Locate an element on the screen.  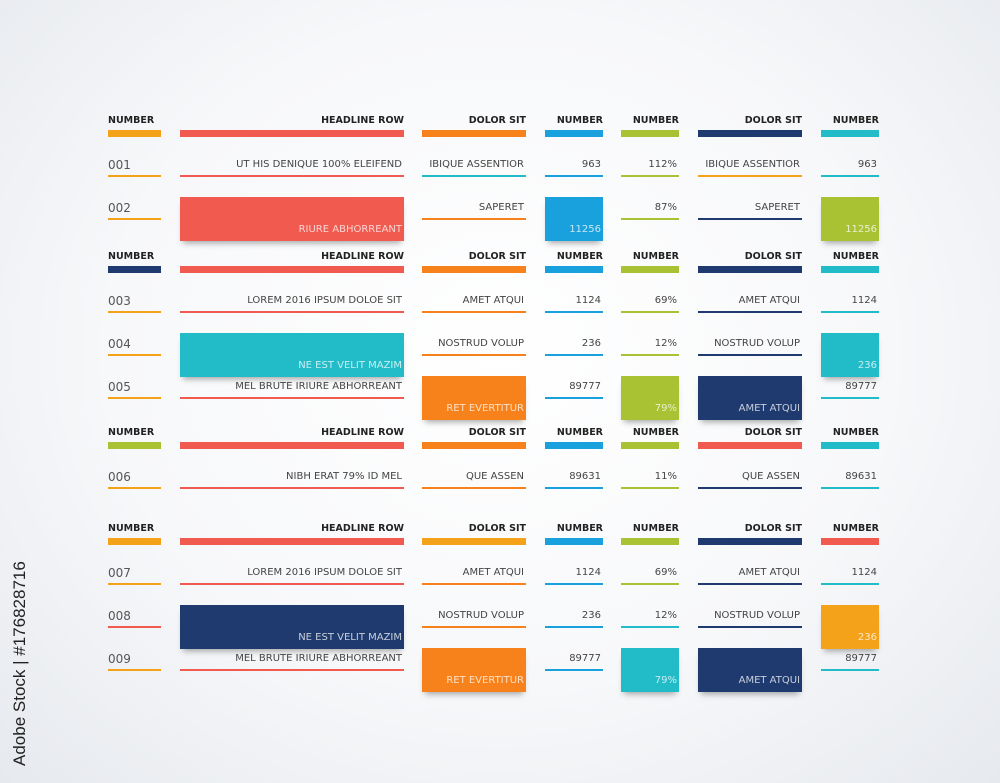
table-cell: IBIQUE ASSENTIOR is located at coordinates (476, 164).